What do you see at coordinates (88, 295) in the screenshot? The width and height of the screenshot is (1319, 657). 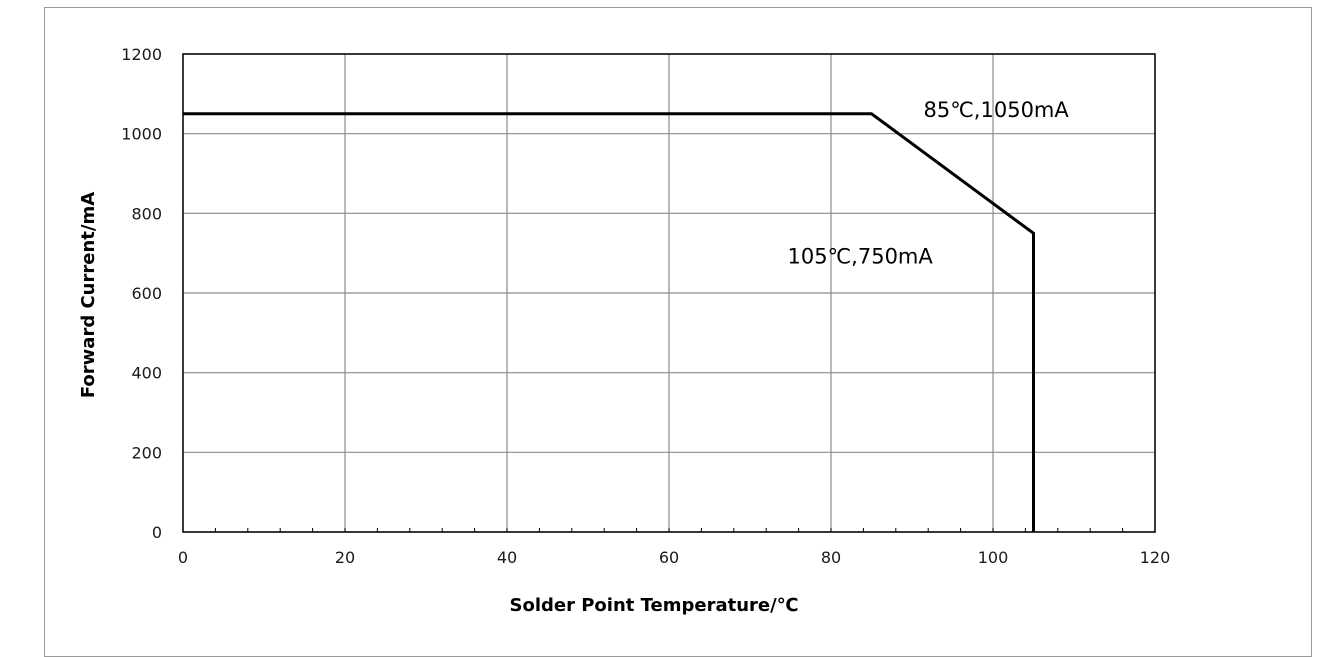 I see `y-axis-title: Forward Current/mA` at bounding box center [88, 295].